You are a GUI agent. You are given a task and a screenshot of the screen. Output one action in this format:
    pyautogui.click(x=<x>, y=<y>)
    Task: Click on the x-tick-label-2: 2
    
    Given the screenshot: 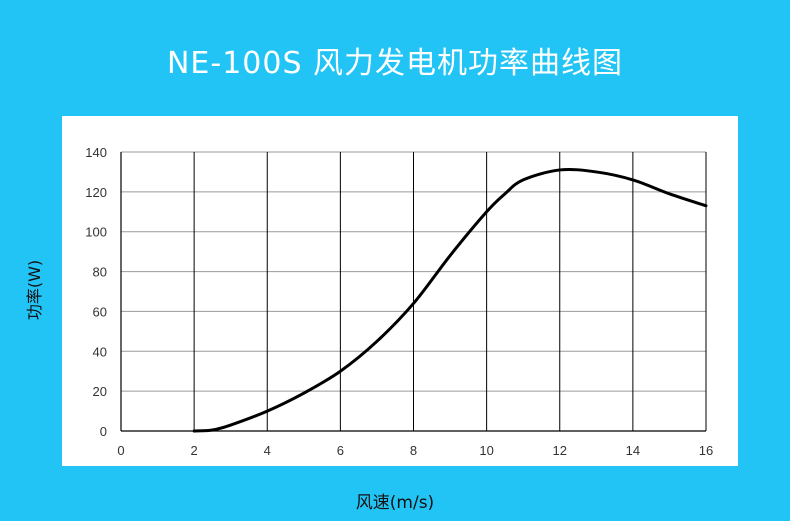 What is the action you would take?
    pyautogui.click(x=194, y=450)
    